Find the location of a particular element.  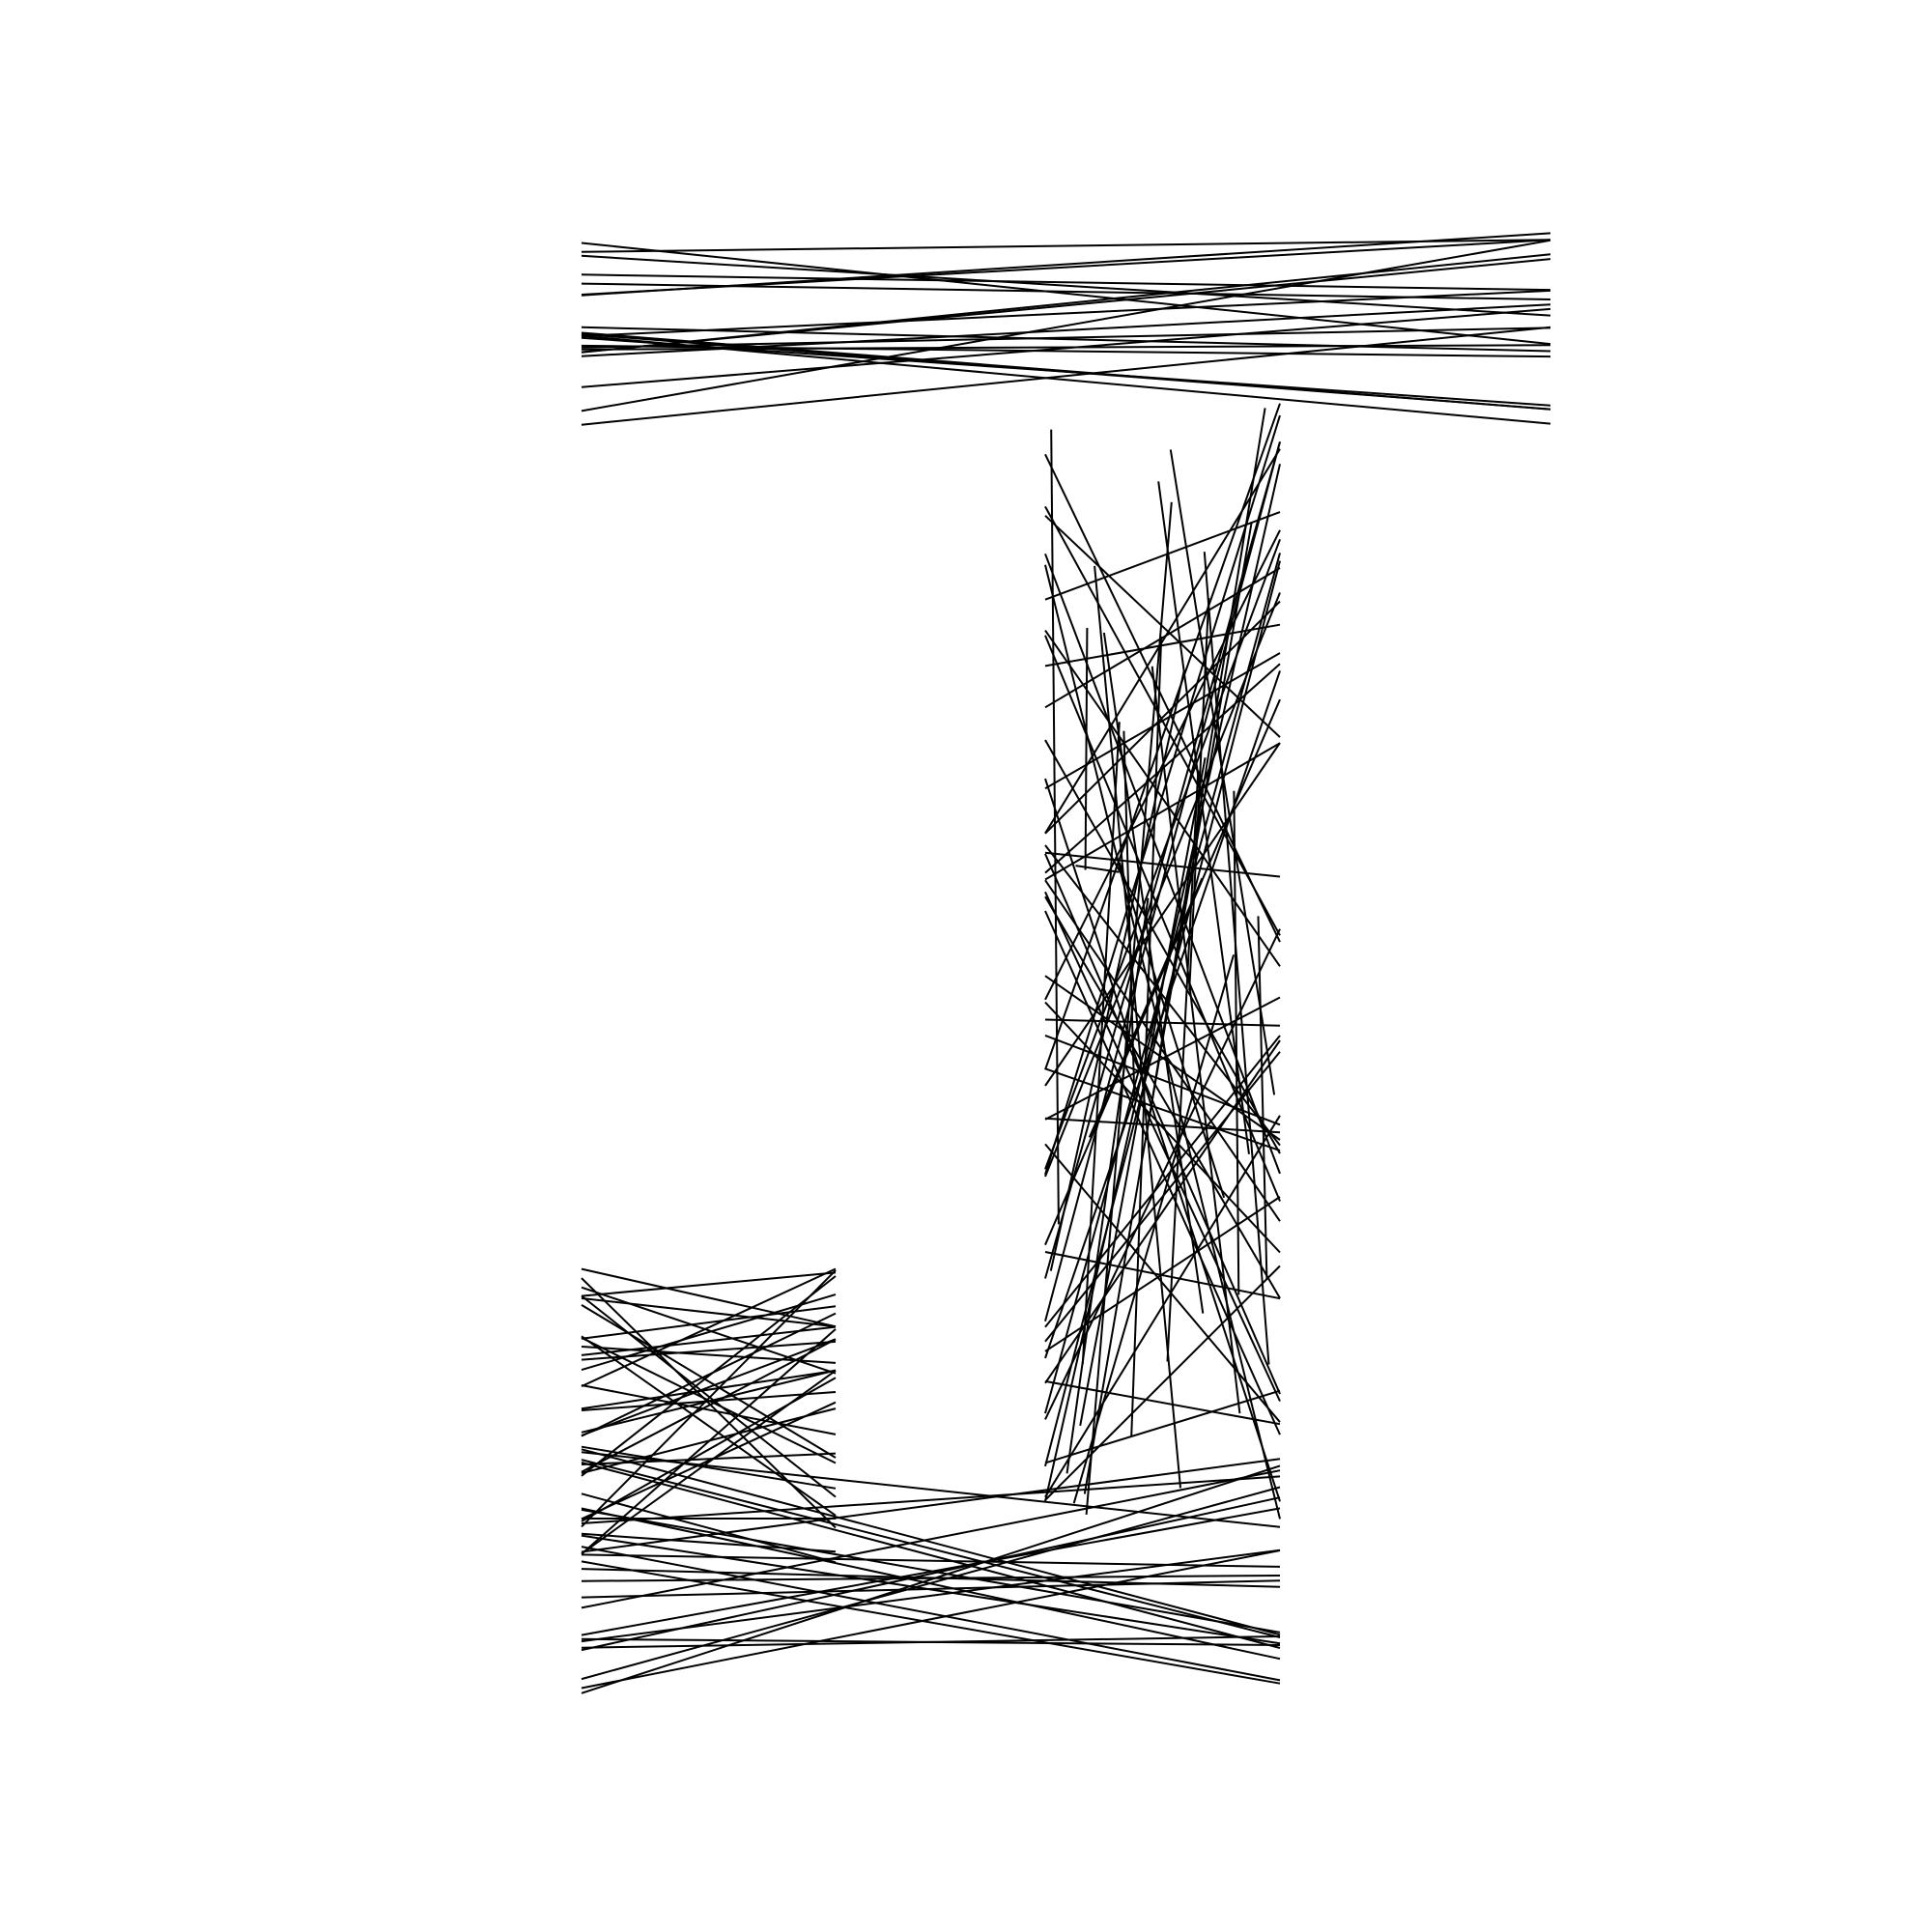

top-bar-hatching is located at coordinates (1066, 329).